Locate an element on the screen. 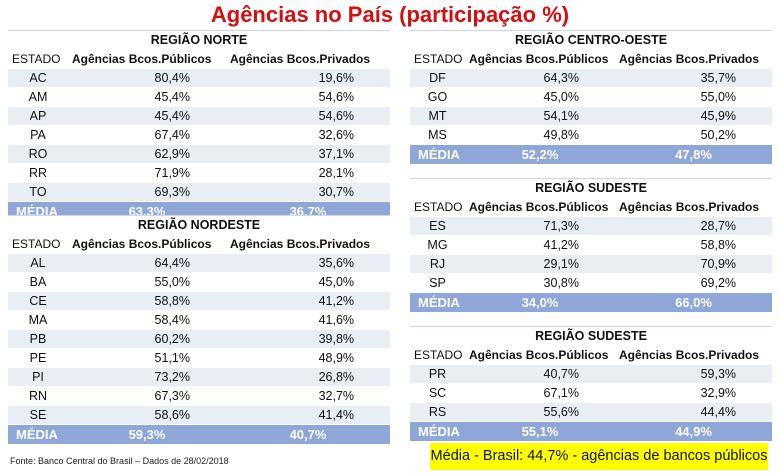 This screenshot has width=780, height=473. region-title: REGIÃO SUDESTE is located at coordinates (591, 336).